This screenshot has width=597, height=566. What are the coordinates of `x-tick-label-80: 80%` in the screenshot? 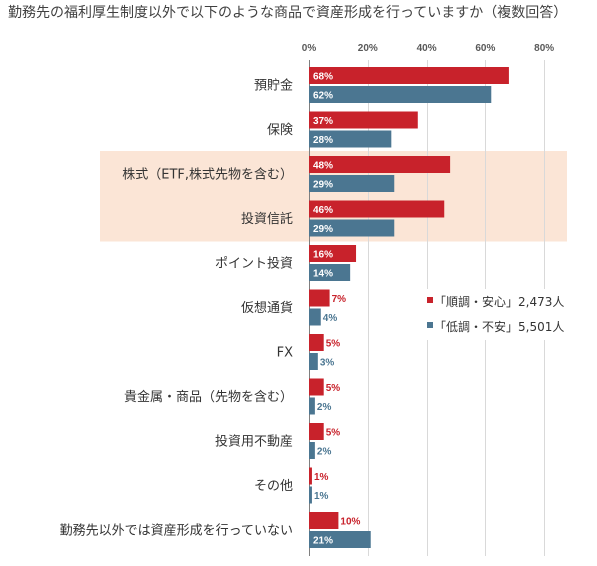 It's located at (544, 48).